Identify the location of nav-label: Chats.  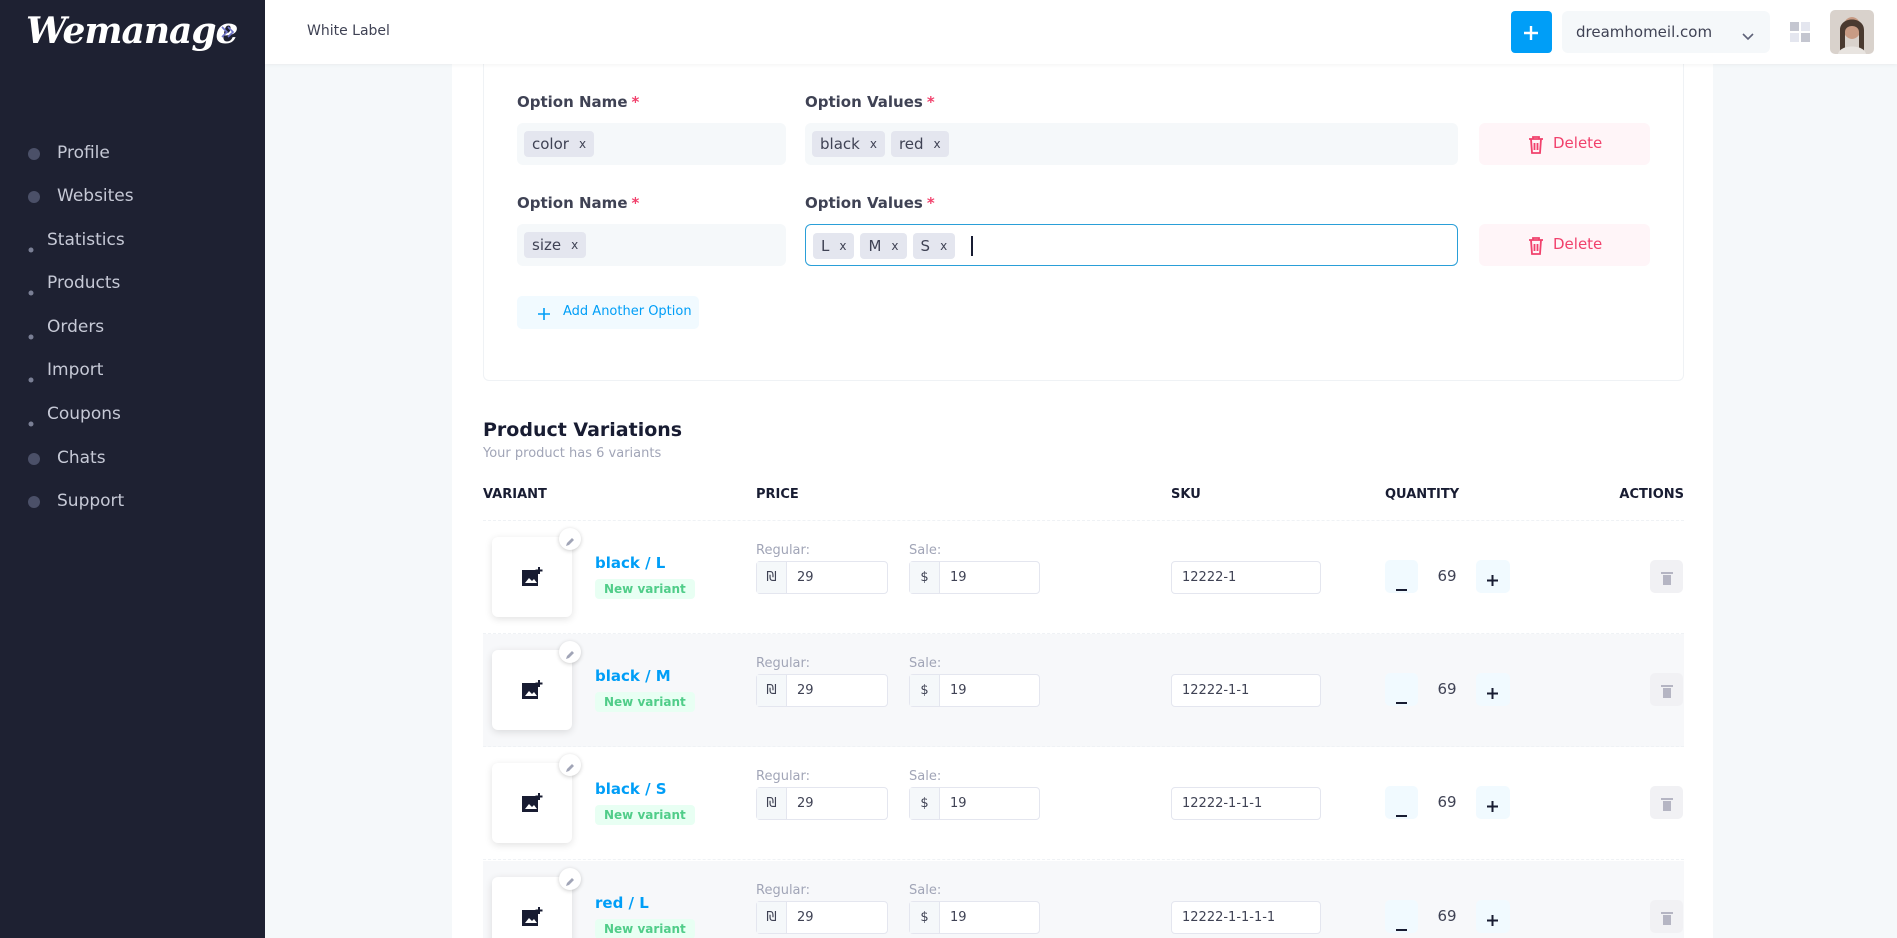
(81, 458).